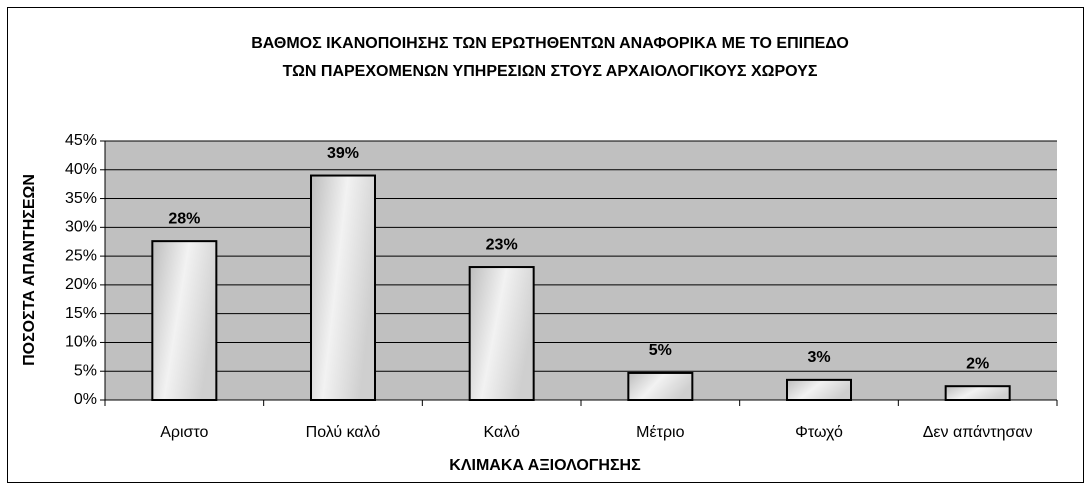 This screenshot has width=1091, height=488. Describe the element at coordinates (81, 342) in the screenshot. I see `y-tick-label: 10%` at that location.